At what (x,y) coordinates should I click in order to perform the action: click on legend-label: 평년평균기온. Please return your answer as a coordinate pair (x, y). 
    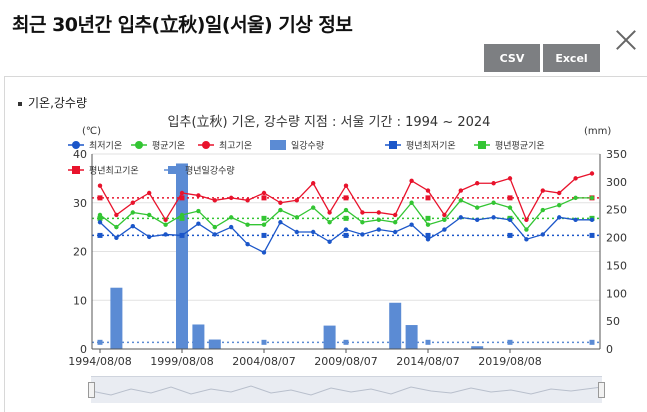
    Looking at the image, I should click on (520, 146).